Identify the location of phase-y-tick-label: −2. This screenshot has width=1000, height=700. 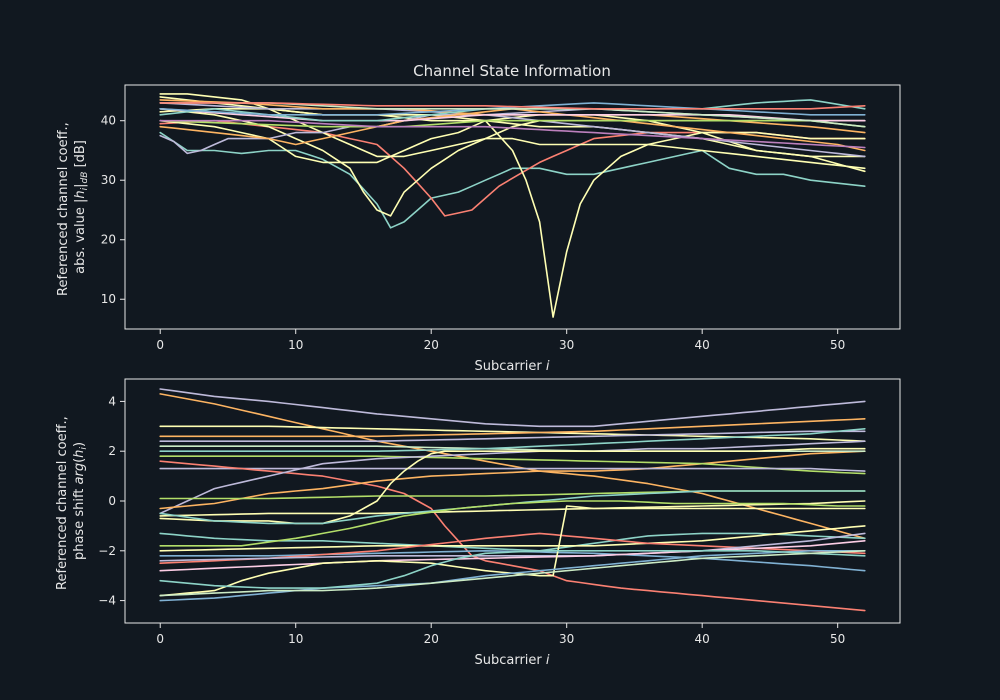
(107, 551).